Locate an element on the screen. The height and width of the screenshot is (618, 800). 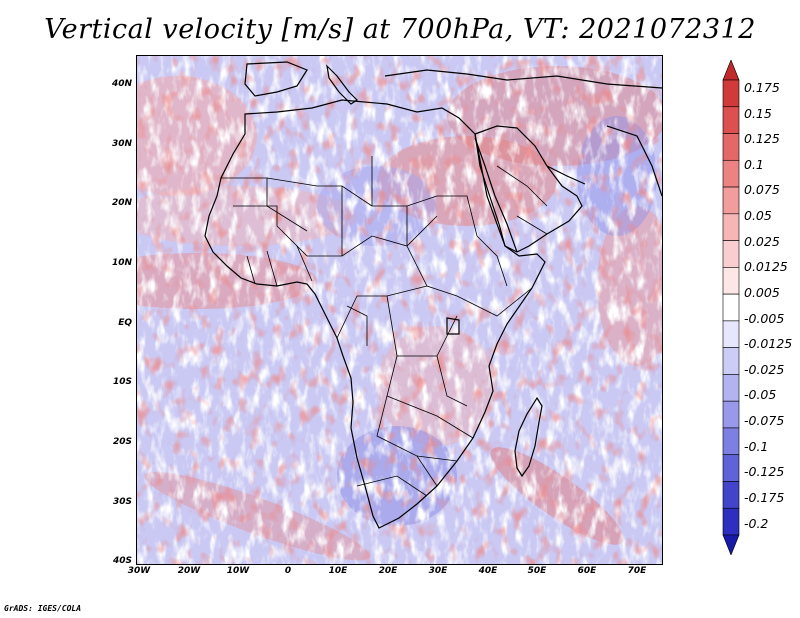
lat-label-10n: 10N is located at coordinates (121, 263).